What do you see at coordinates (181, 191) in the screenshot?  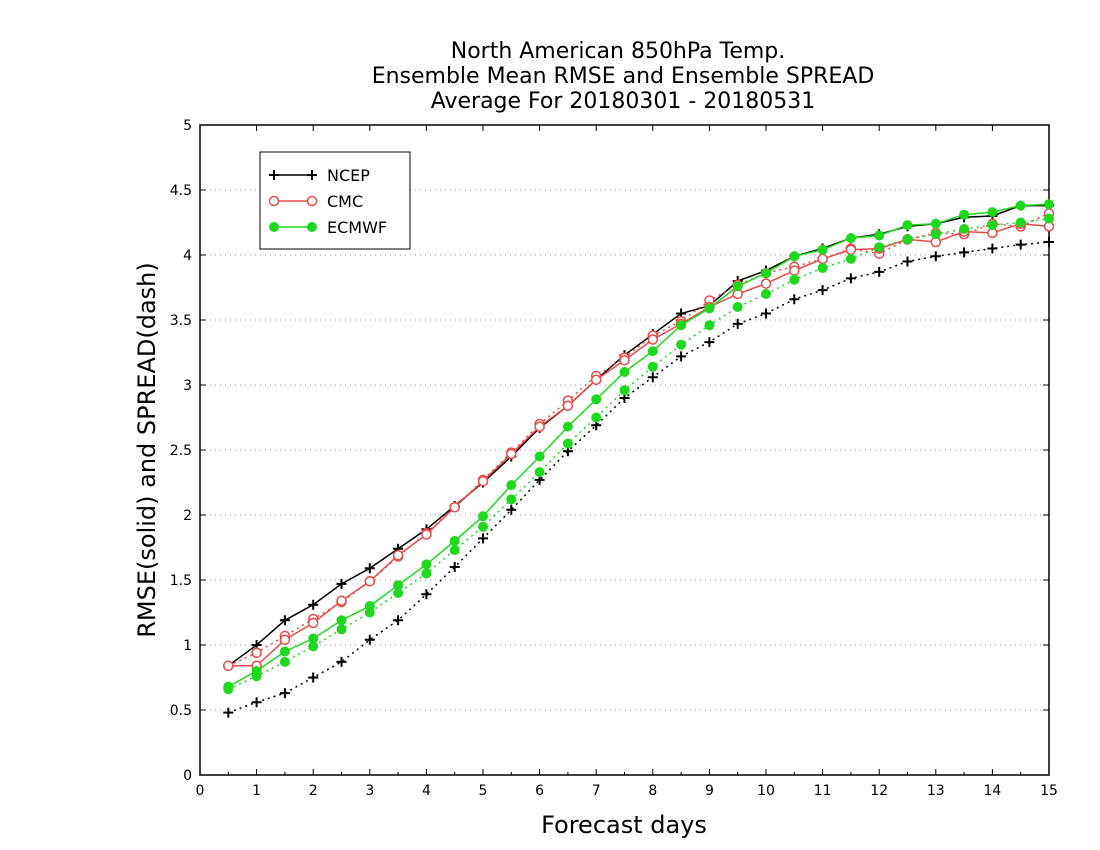 I see `y-tick-label: 4.5` at bounding box center [181, 191].